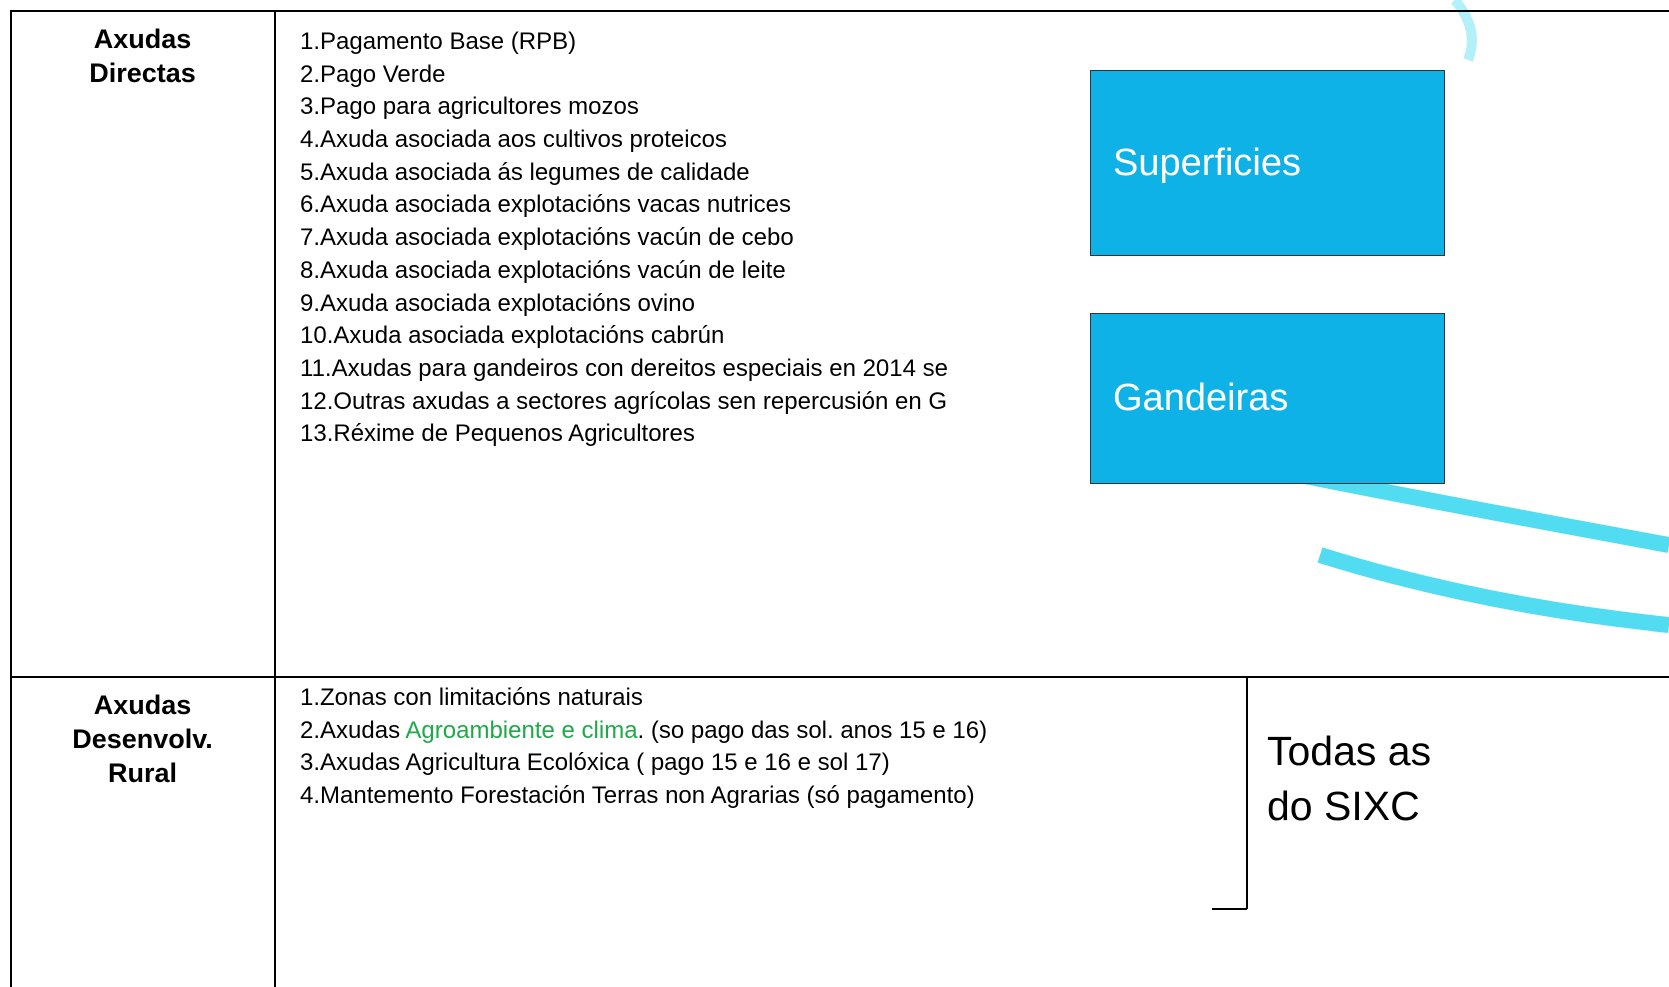  Describe the element at coordinates (812, 730) in the screenshot. I see `item-text: . (so pago das sol. anos 15 e 16)` at that location.